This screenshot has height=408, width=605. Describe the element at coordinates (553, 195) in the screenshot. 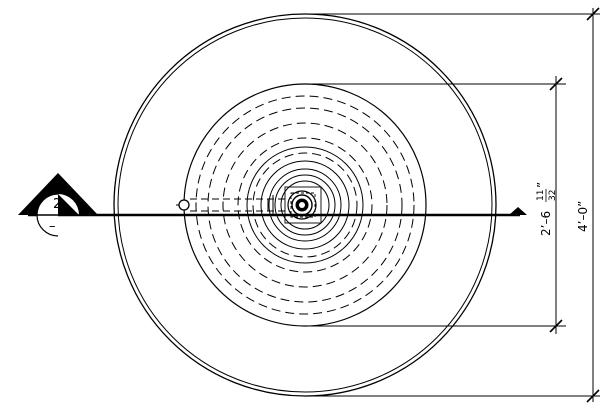

I see `dimension-inner-frac-den: 32` at that location.